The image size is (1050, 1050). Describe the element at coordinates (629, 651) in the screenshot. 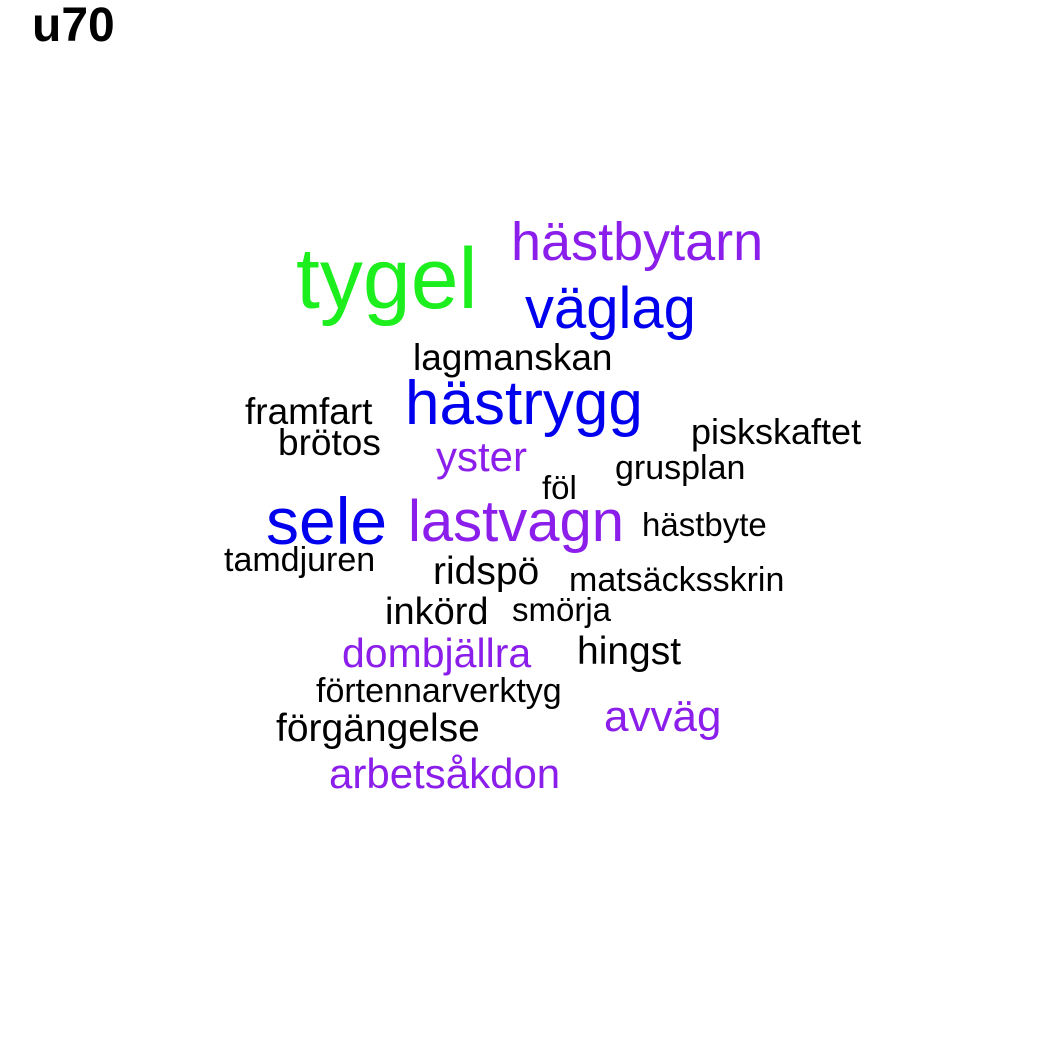

I see `word-hingst: hingst` at that location.